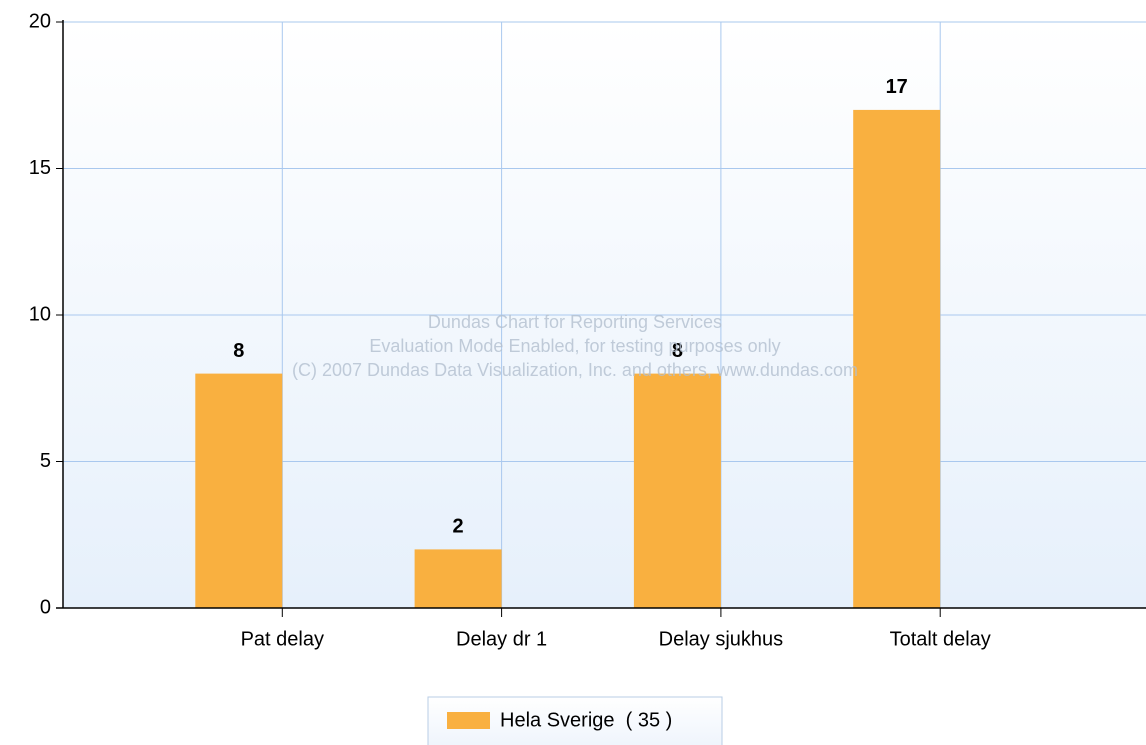 Image resolution: width=1146 pixels, height=745 pixels. What do you see at coordinates (468, 720) in the screenshot?
I see `legend-swatch` at bounding box center [468, 720].